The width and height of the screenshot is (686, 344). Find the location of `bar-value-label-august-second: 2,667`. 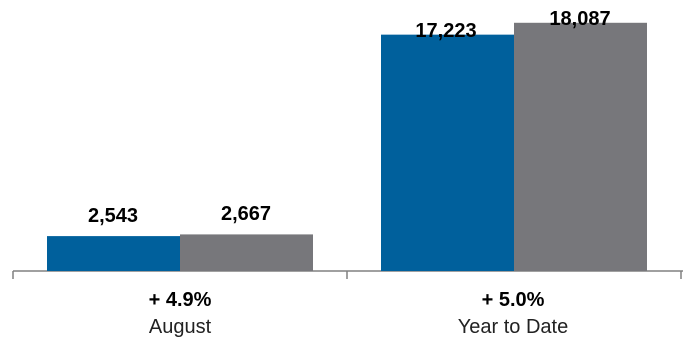

bar-value-label-august-second: 2,667 is located at coordinates (246, 214).